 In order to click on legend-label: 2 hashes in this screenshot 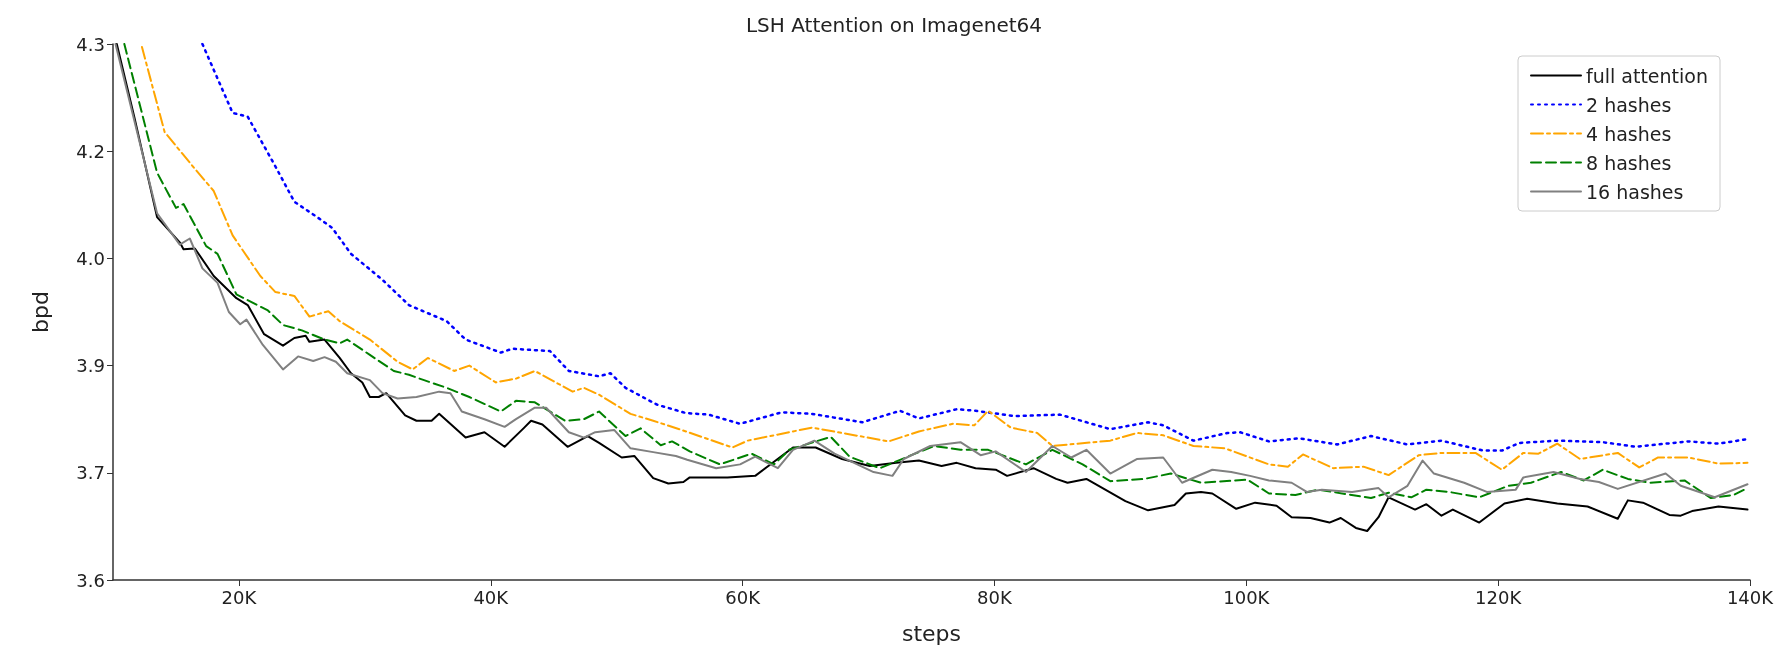, I will do `click(1629, 104)`.